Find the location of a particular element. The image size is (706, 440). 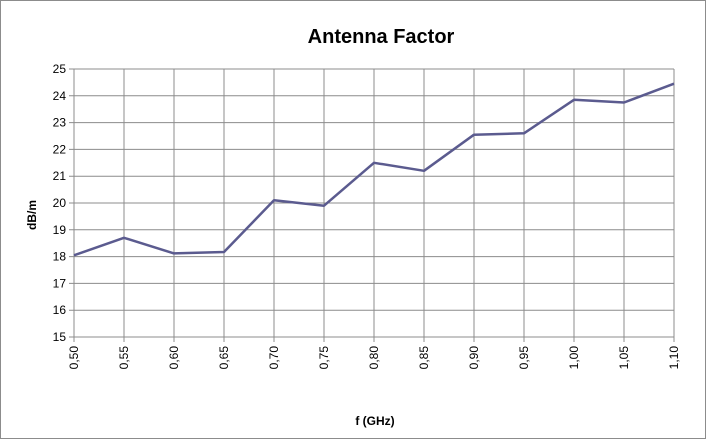

x-tick-label: 1,10 is located at coordinates (674, 358).